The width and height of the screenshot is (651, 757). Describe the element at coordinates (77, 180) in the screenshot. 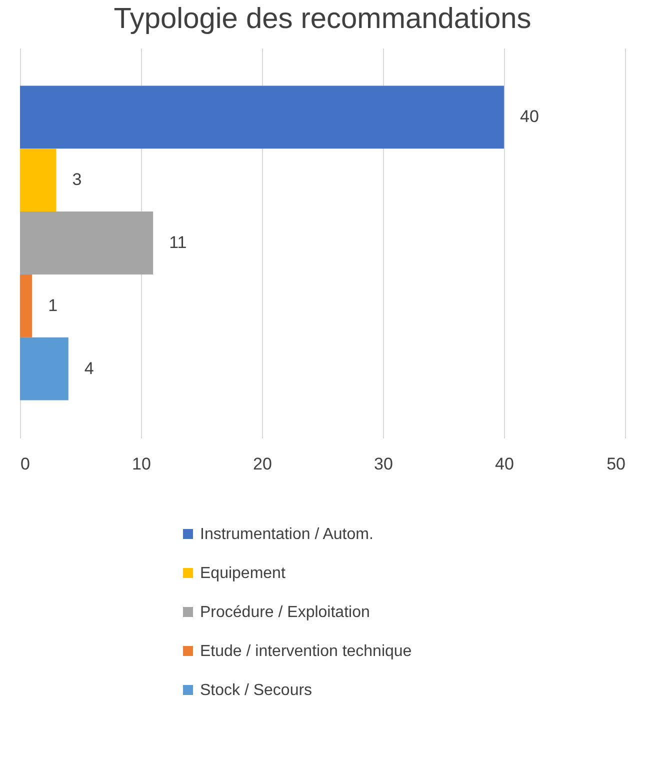

I see `data-label: 3` at that location.